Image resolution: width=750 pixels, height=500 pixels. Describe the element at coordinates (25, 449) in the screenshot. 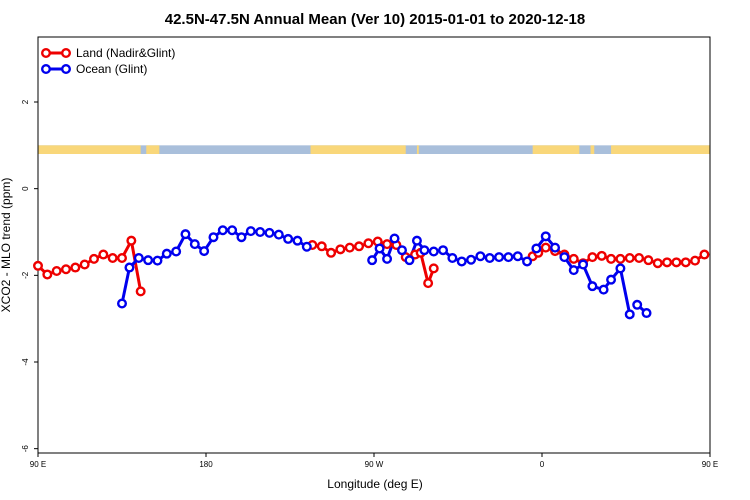

I see `y-tick-label: -6` at that location.